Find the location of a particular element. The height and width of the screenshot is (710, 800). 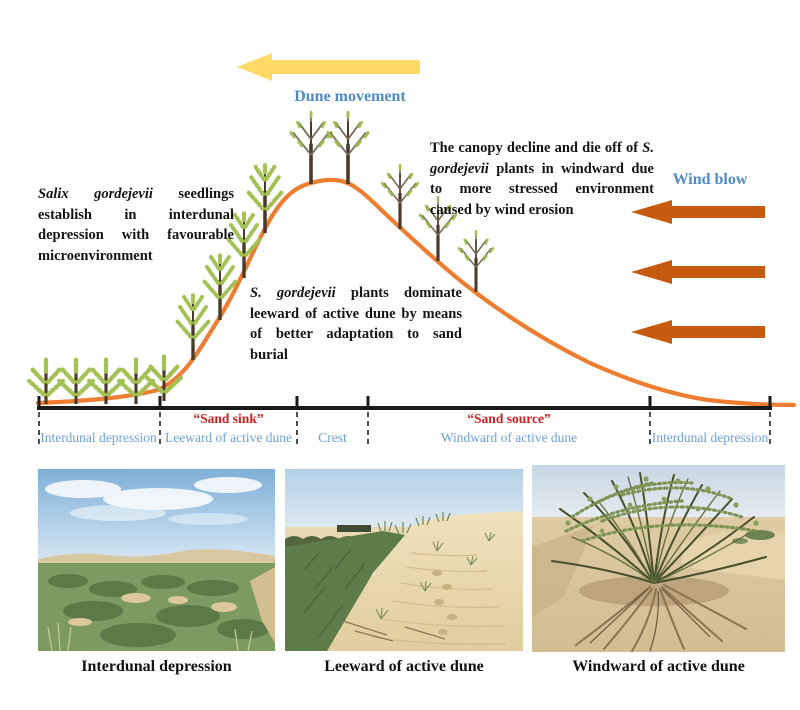

zone-label-crest: Crest is located at coordinates (332, 437).